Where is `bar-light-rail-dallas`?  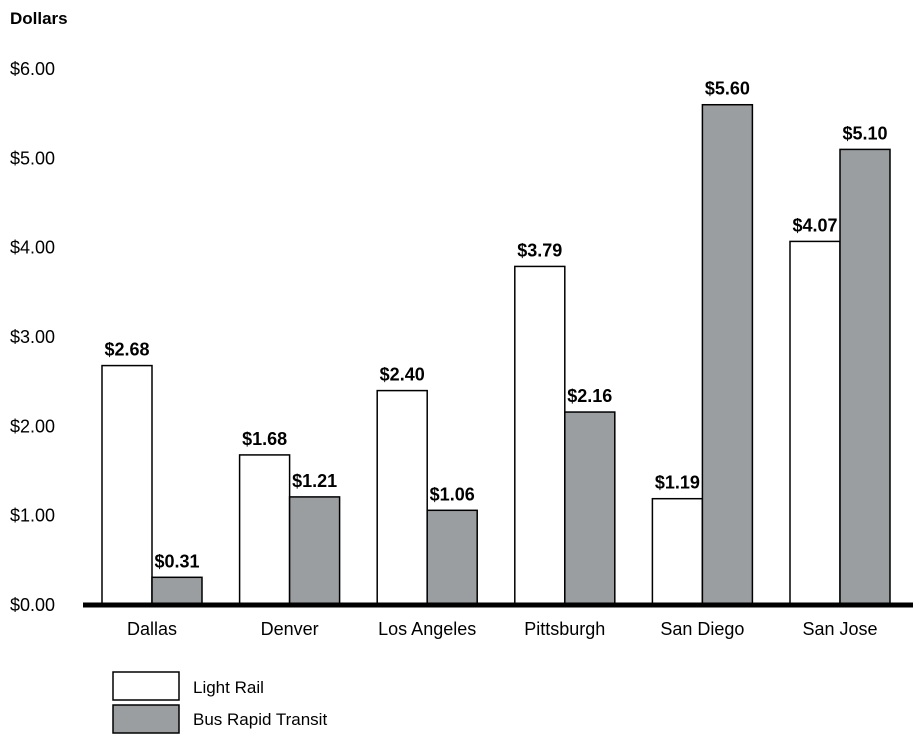
bar-light-rail-dallas is located at coordinates (127, 485).